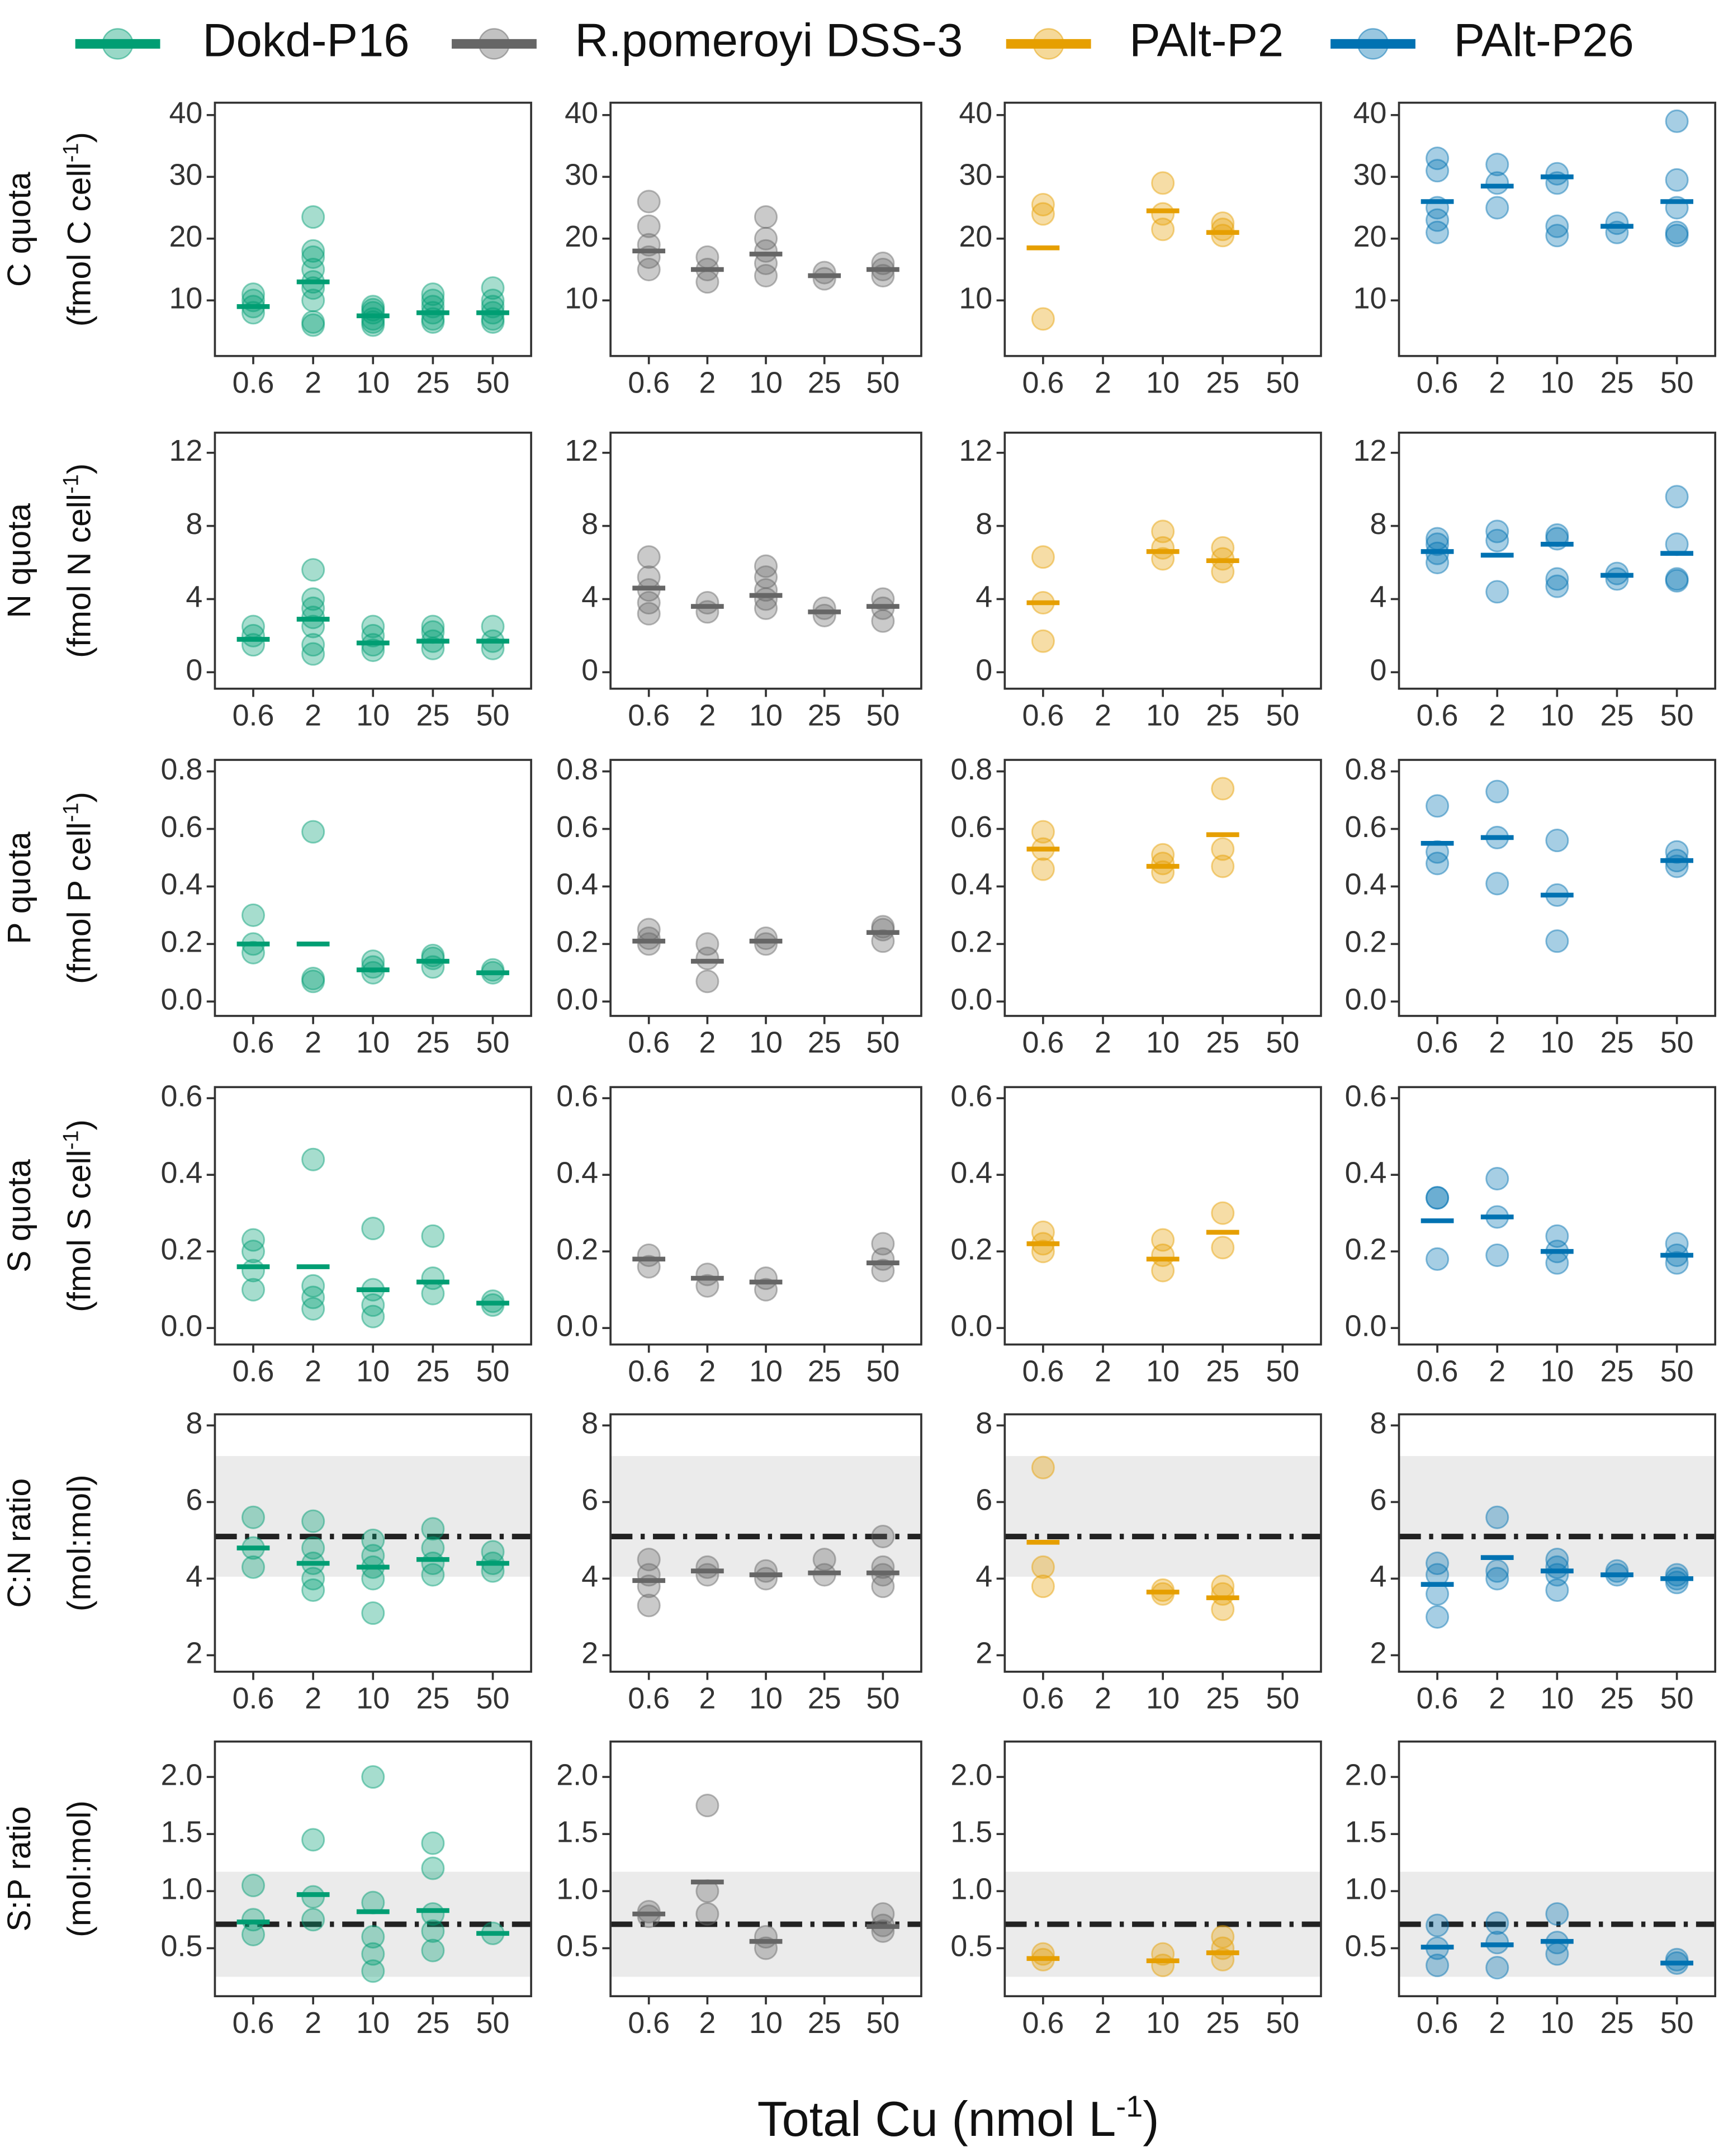  Describe the element at coordinates (590, 1654) in the screenshot. I see `y-tick-label: 2` at that location.